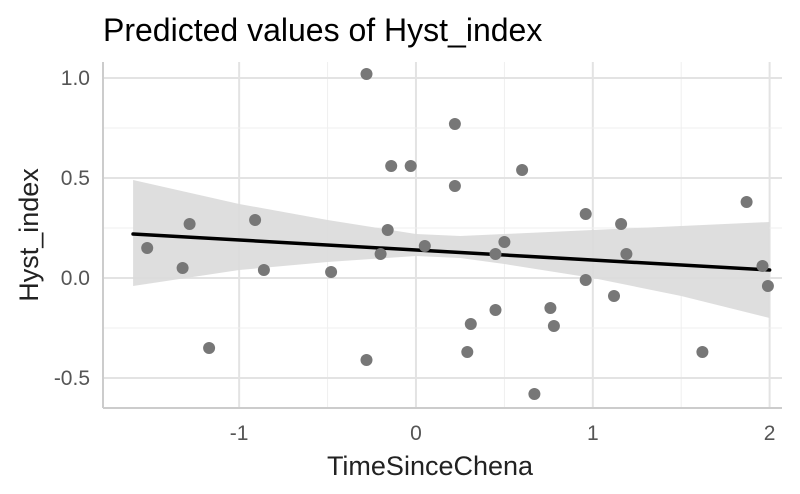  Describe the element at coordinates (239, 433) in the screenshot. I see `x-tick-label: -1` at that location.